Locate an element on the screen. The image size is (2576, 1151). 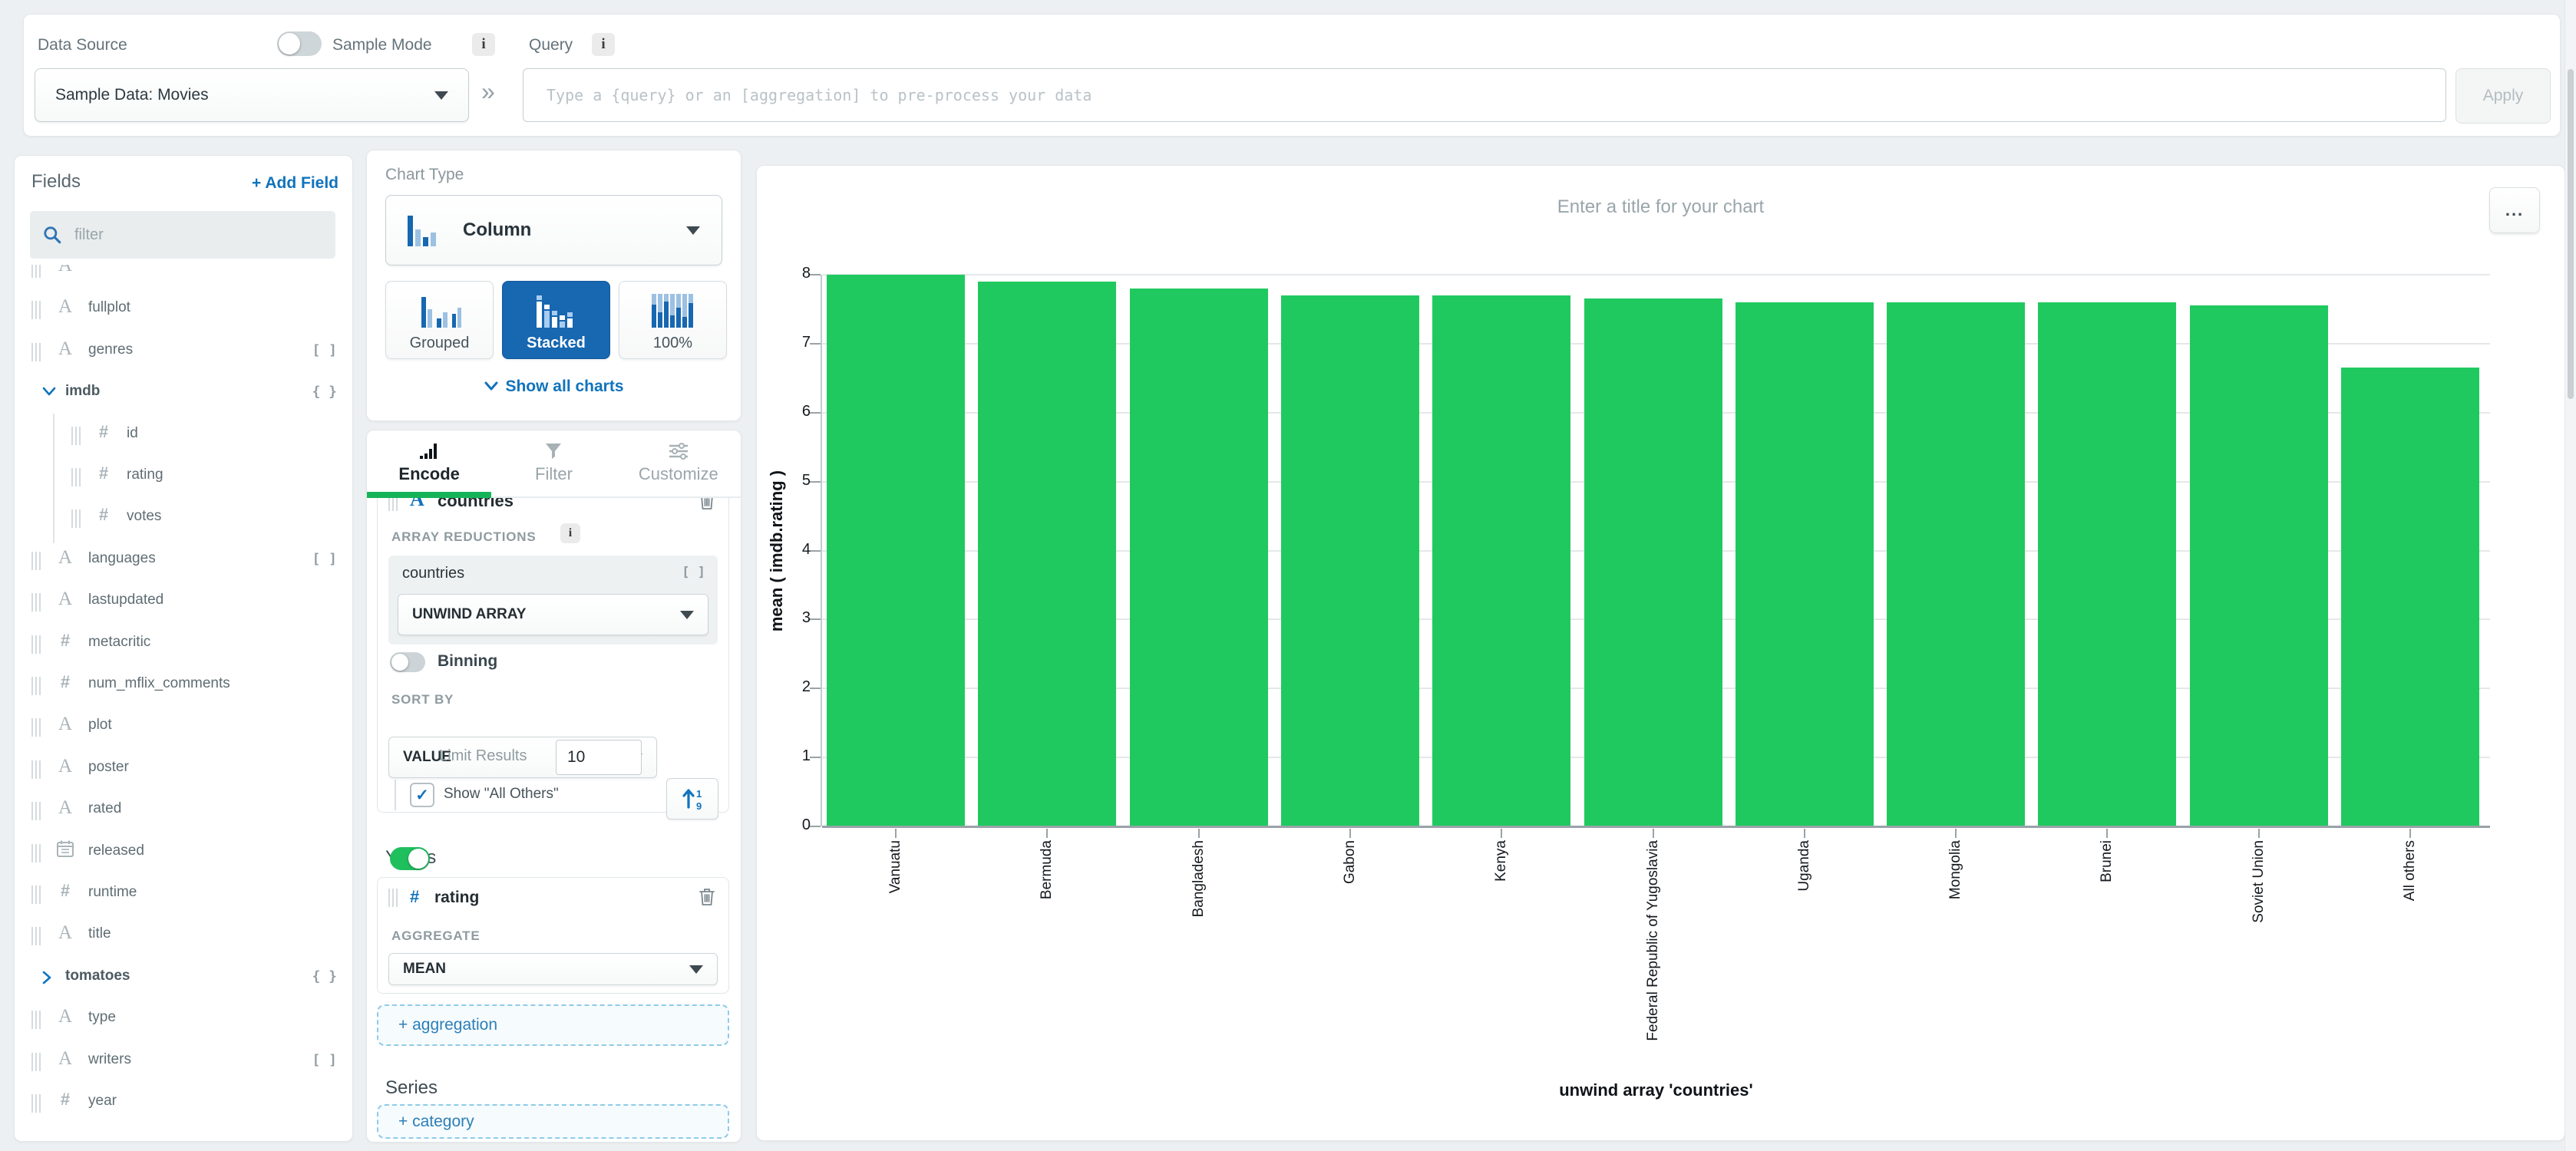
show-all-others-checkbox: ✓ is located at coordinates (422, 795).